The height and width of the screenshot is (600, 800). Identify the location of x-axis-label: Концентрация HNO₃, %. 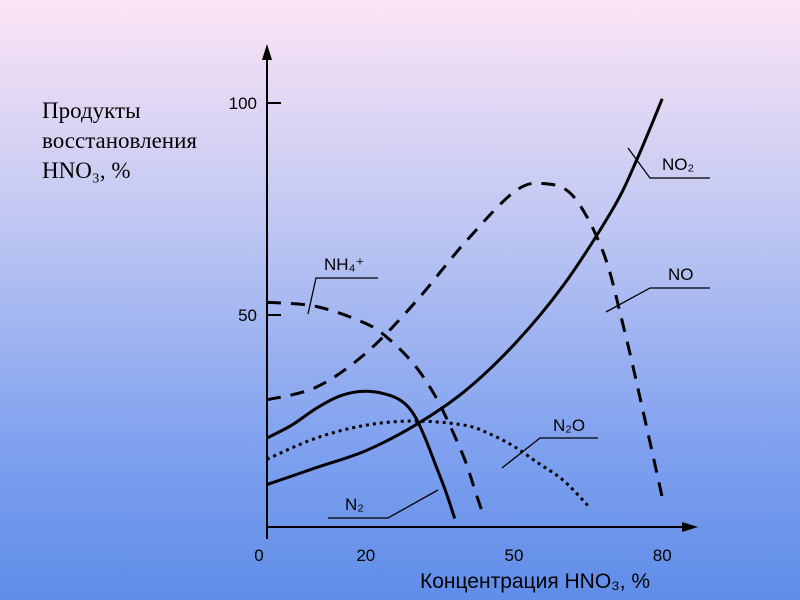
(535, 581).